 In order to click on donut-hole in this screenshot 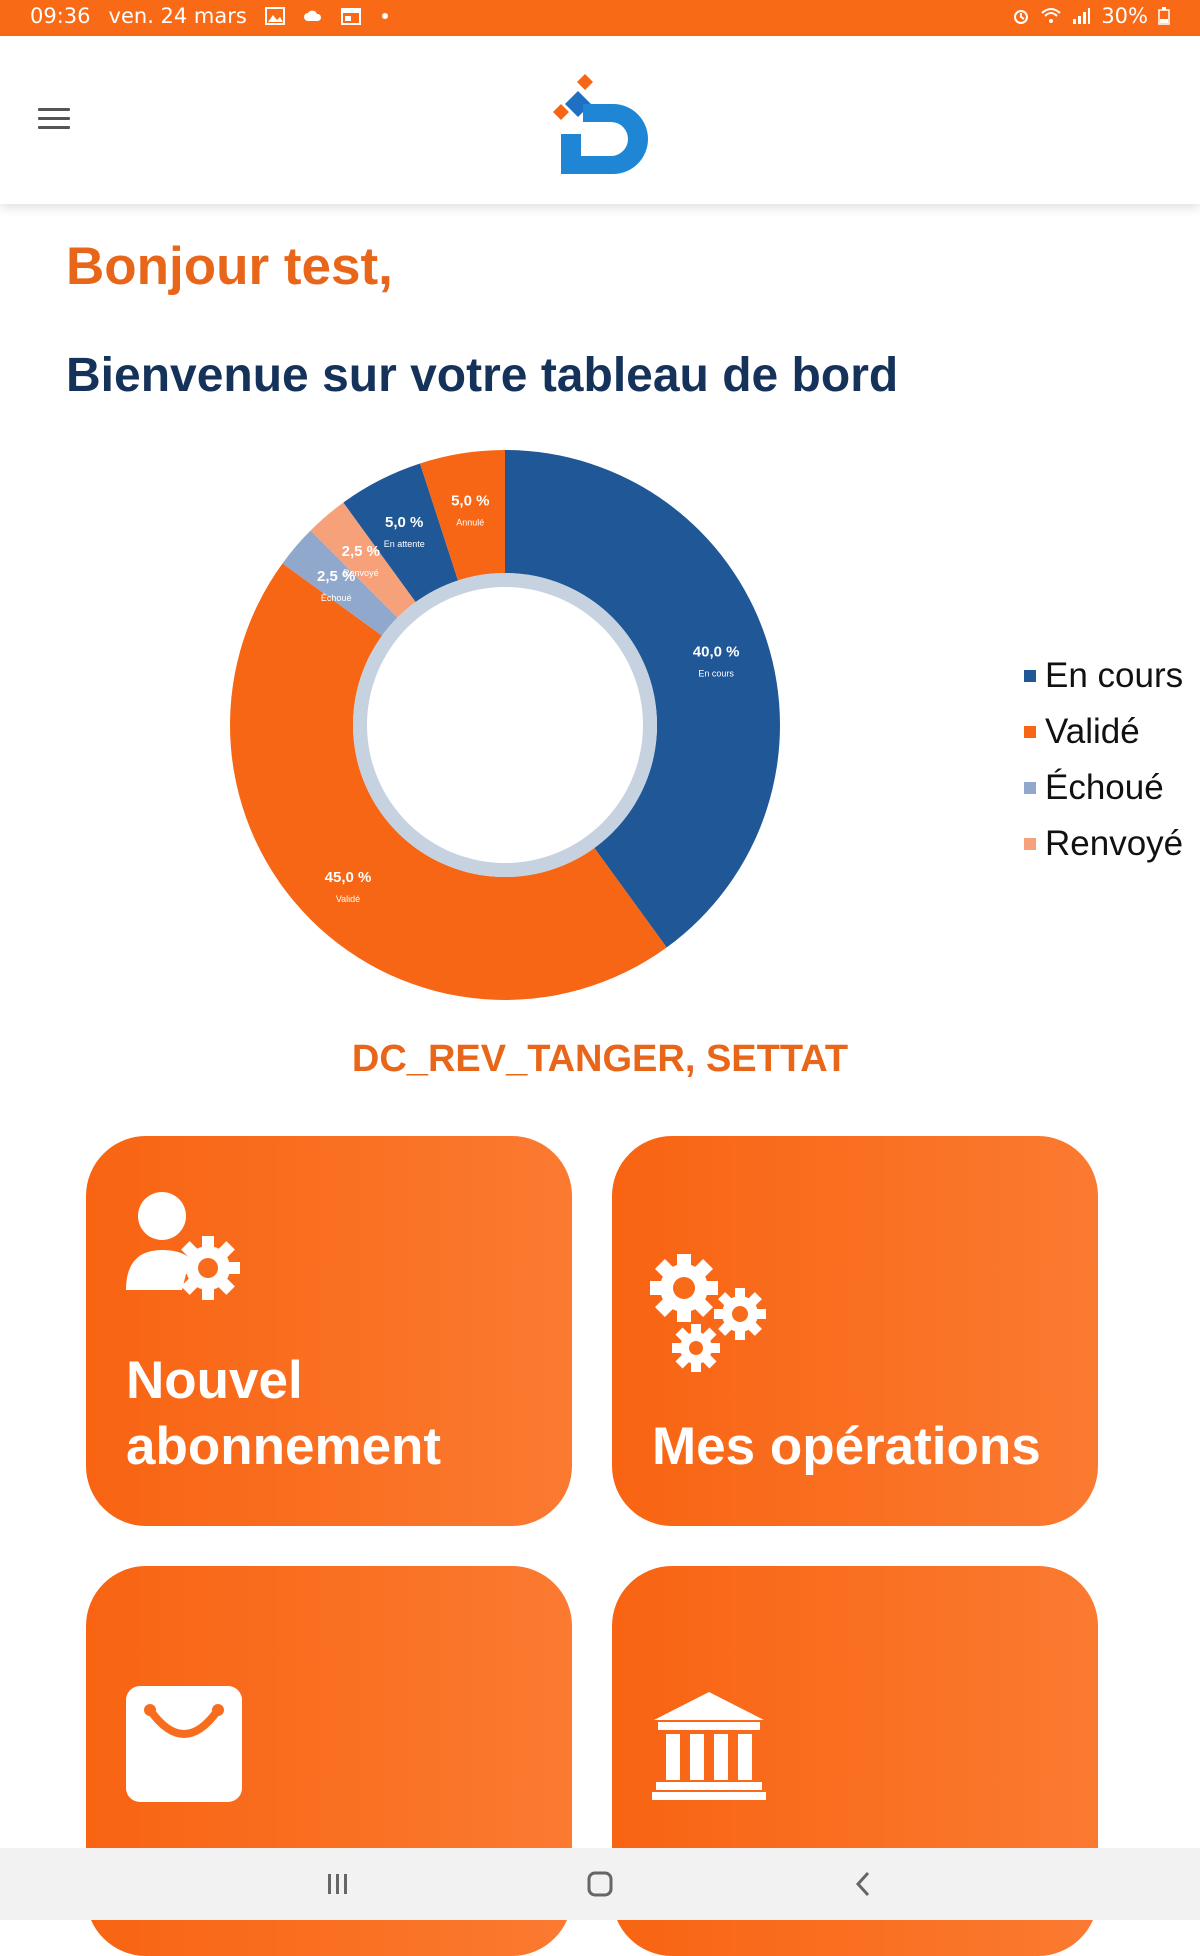, I will do `click(505, 725)`.